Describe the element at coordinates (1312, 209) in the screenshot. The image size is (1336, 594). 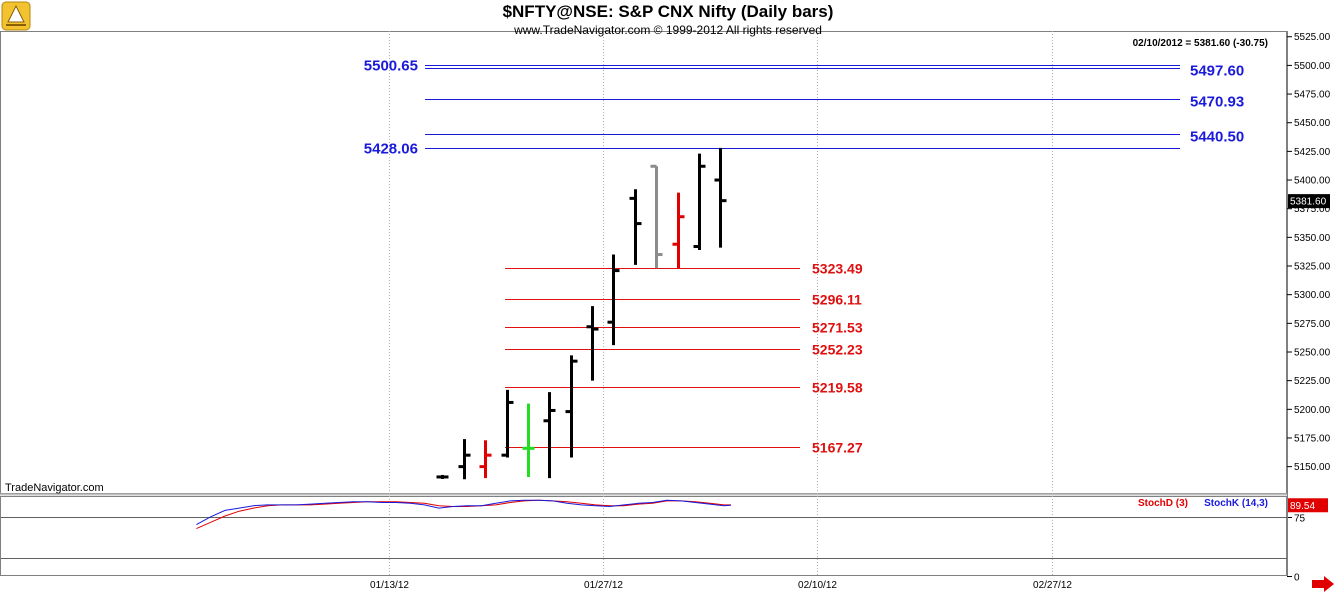
I see `price-tick-label: 5375.00` at that location.